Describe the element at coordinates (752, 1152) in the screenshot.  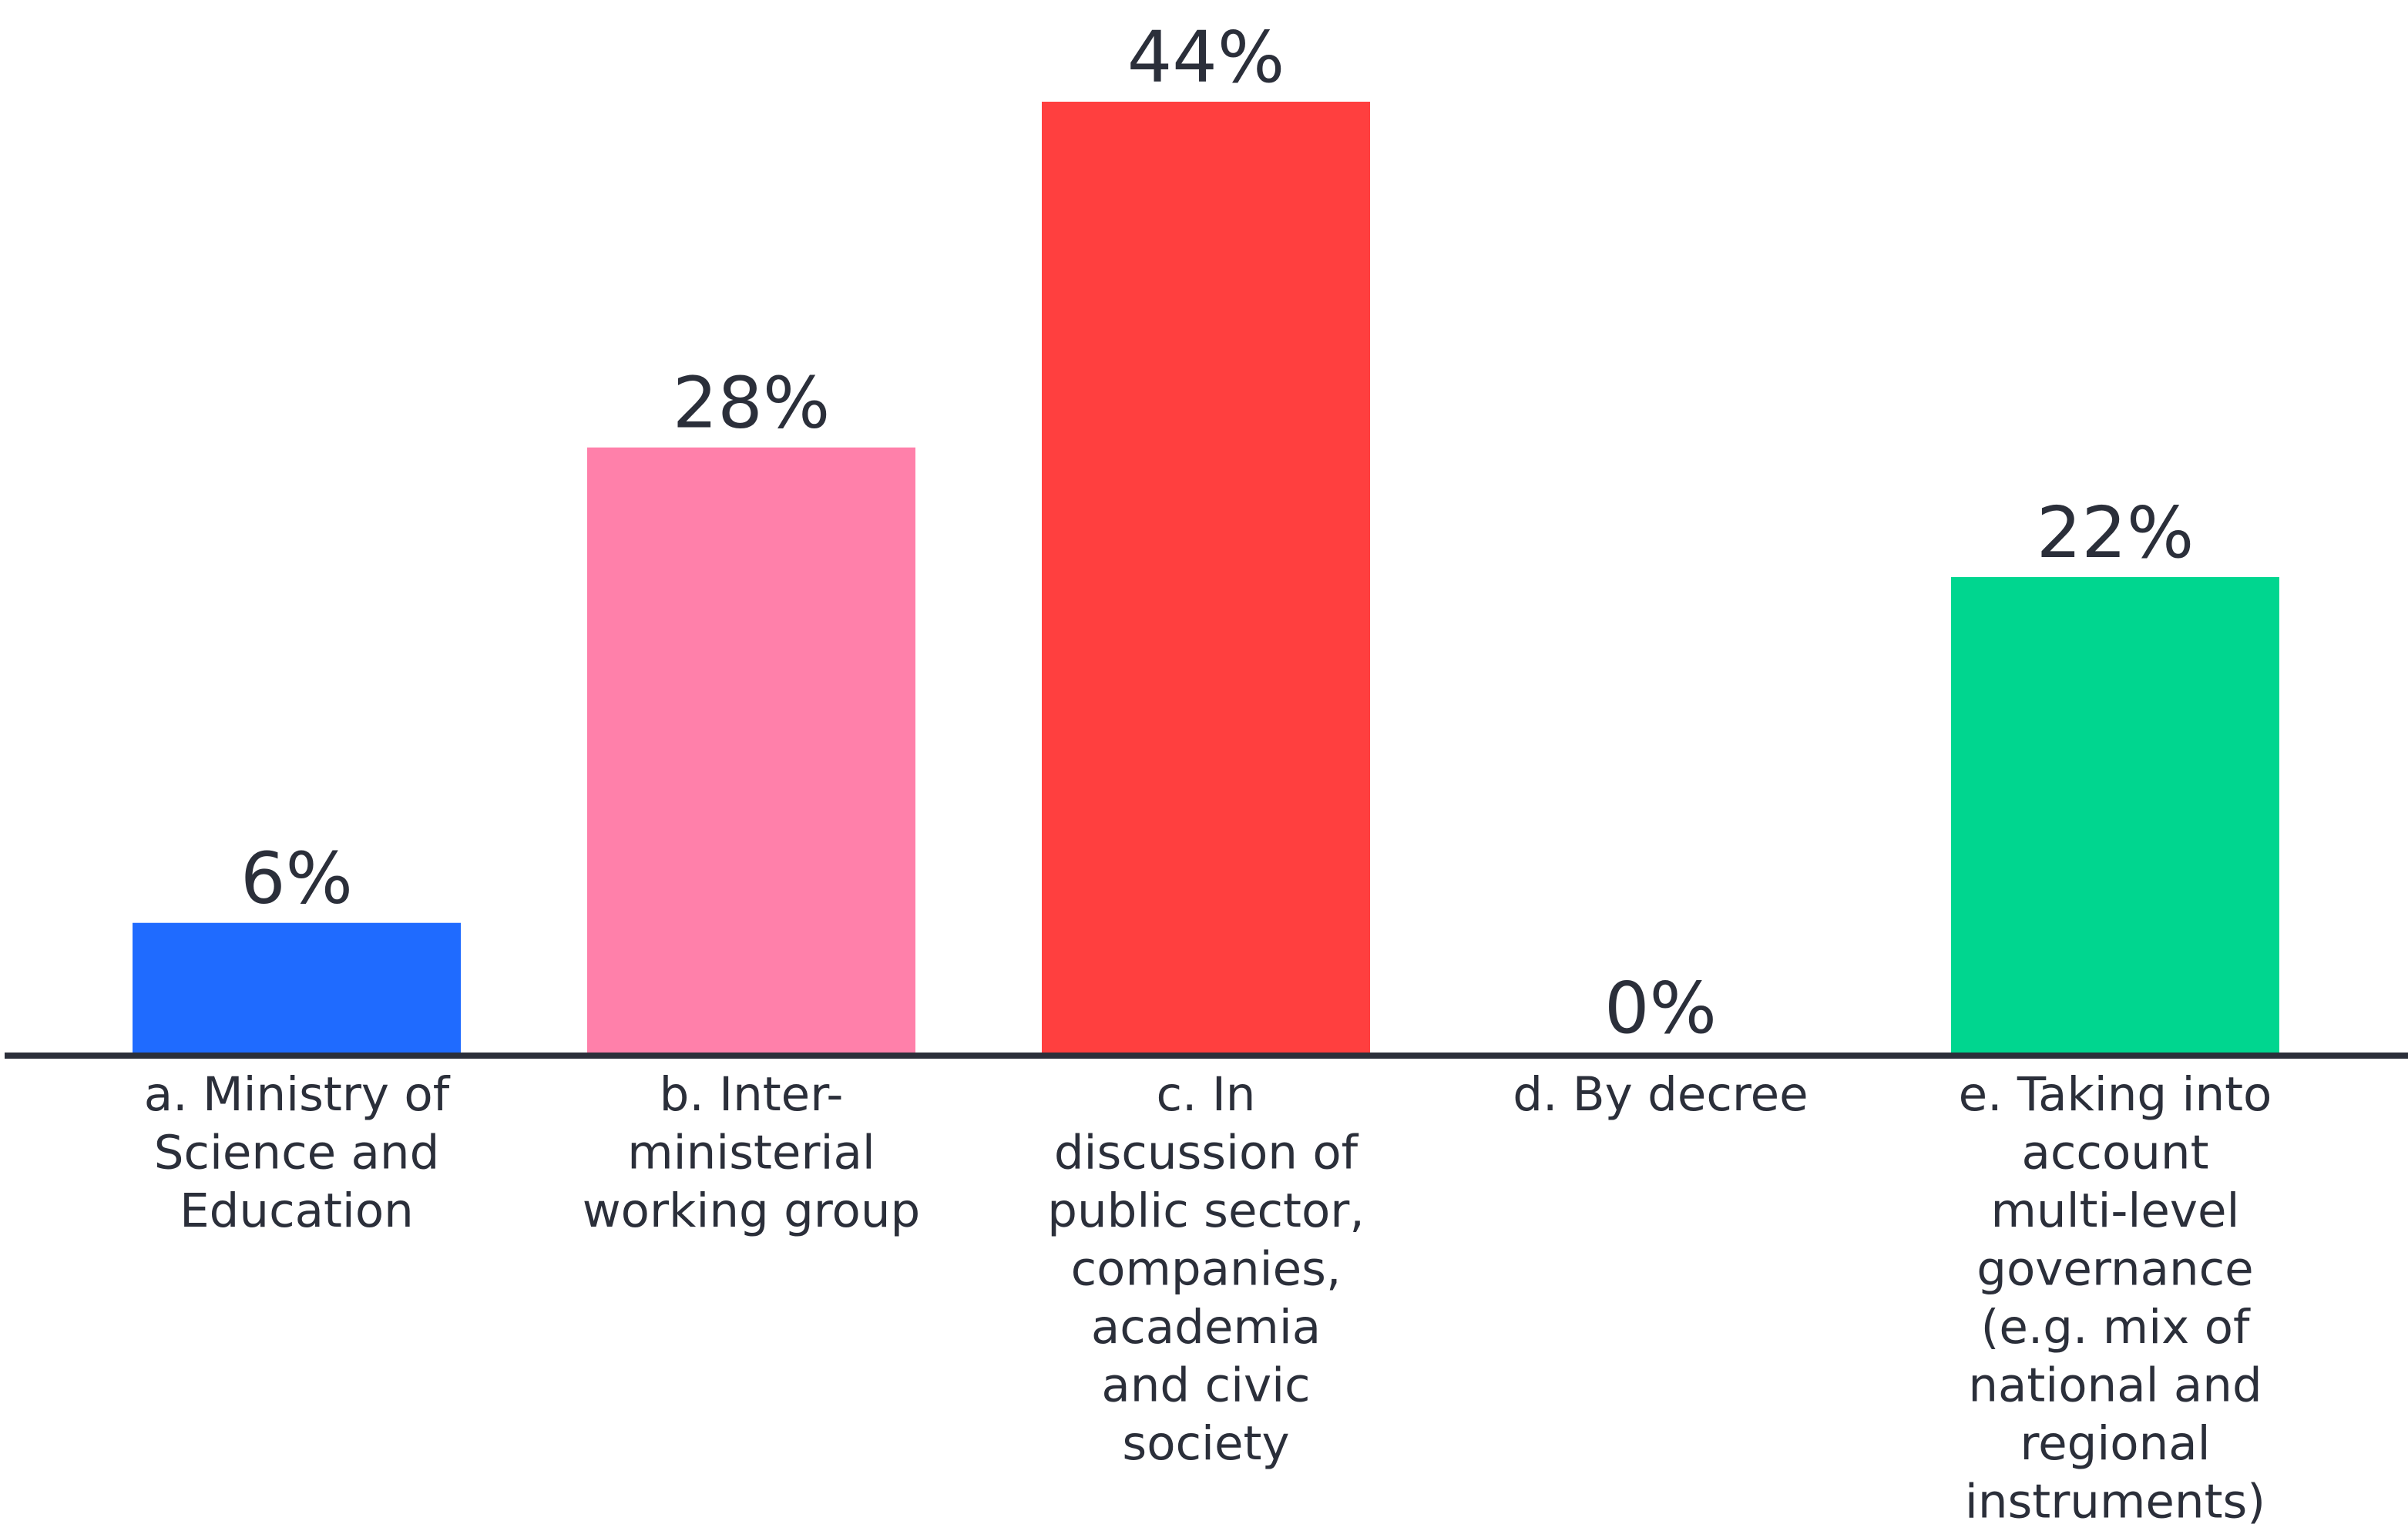
I see `category-label-1: b. Inter-ministerial working group` at that location.